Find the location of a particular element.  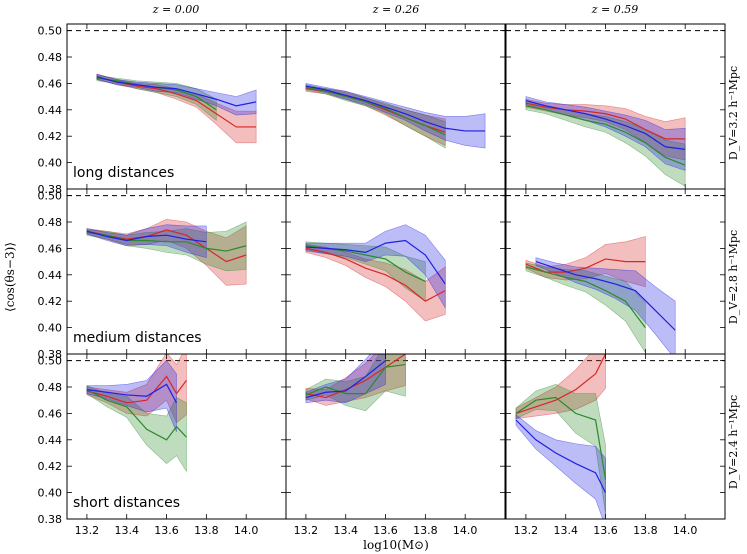

panel-1-0-plot is located at coordinates (176, 240).